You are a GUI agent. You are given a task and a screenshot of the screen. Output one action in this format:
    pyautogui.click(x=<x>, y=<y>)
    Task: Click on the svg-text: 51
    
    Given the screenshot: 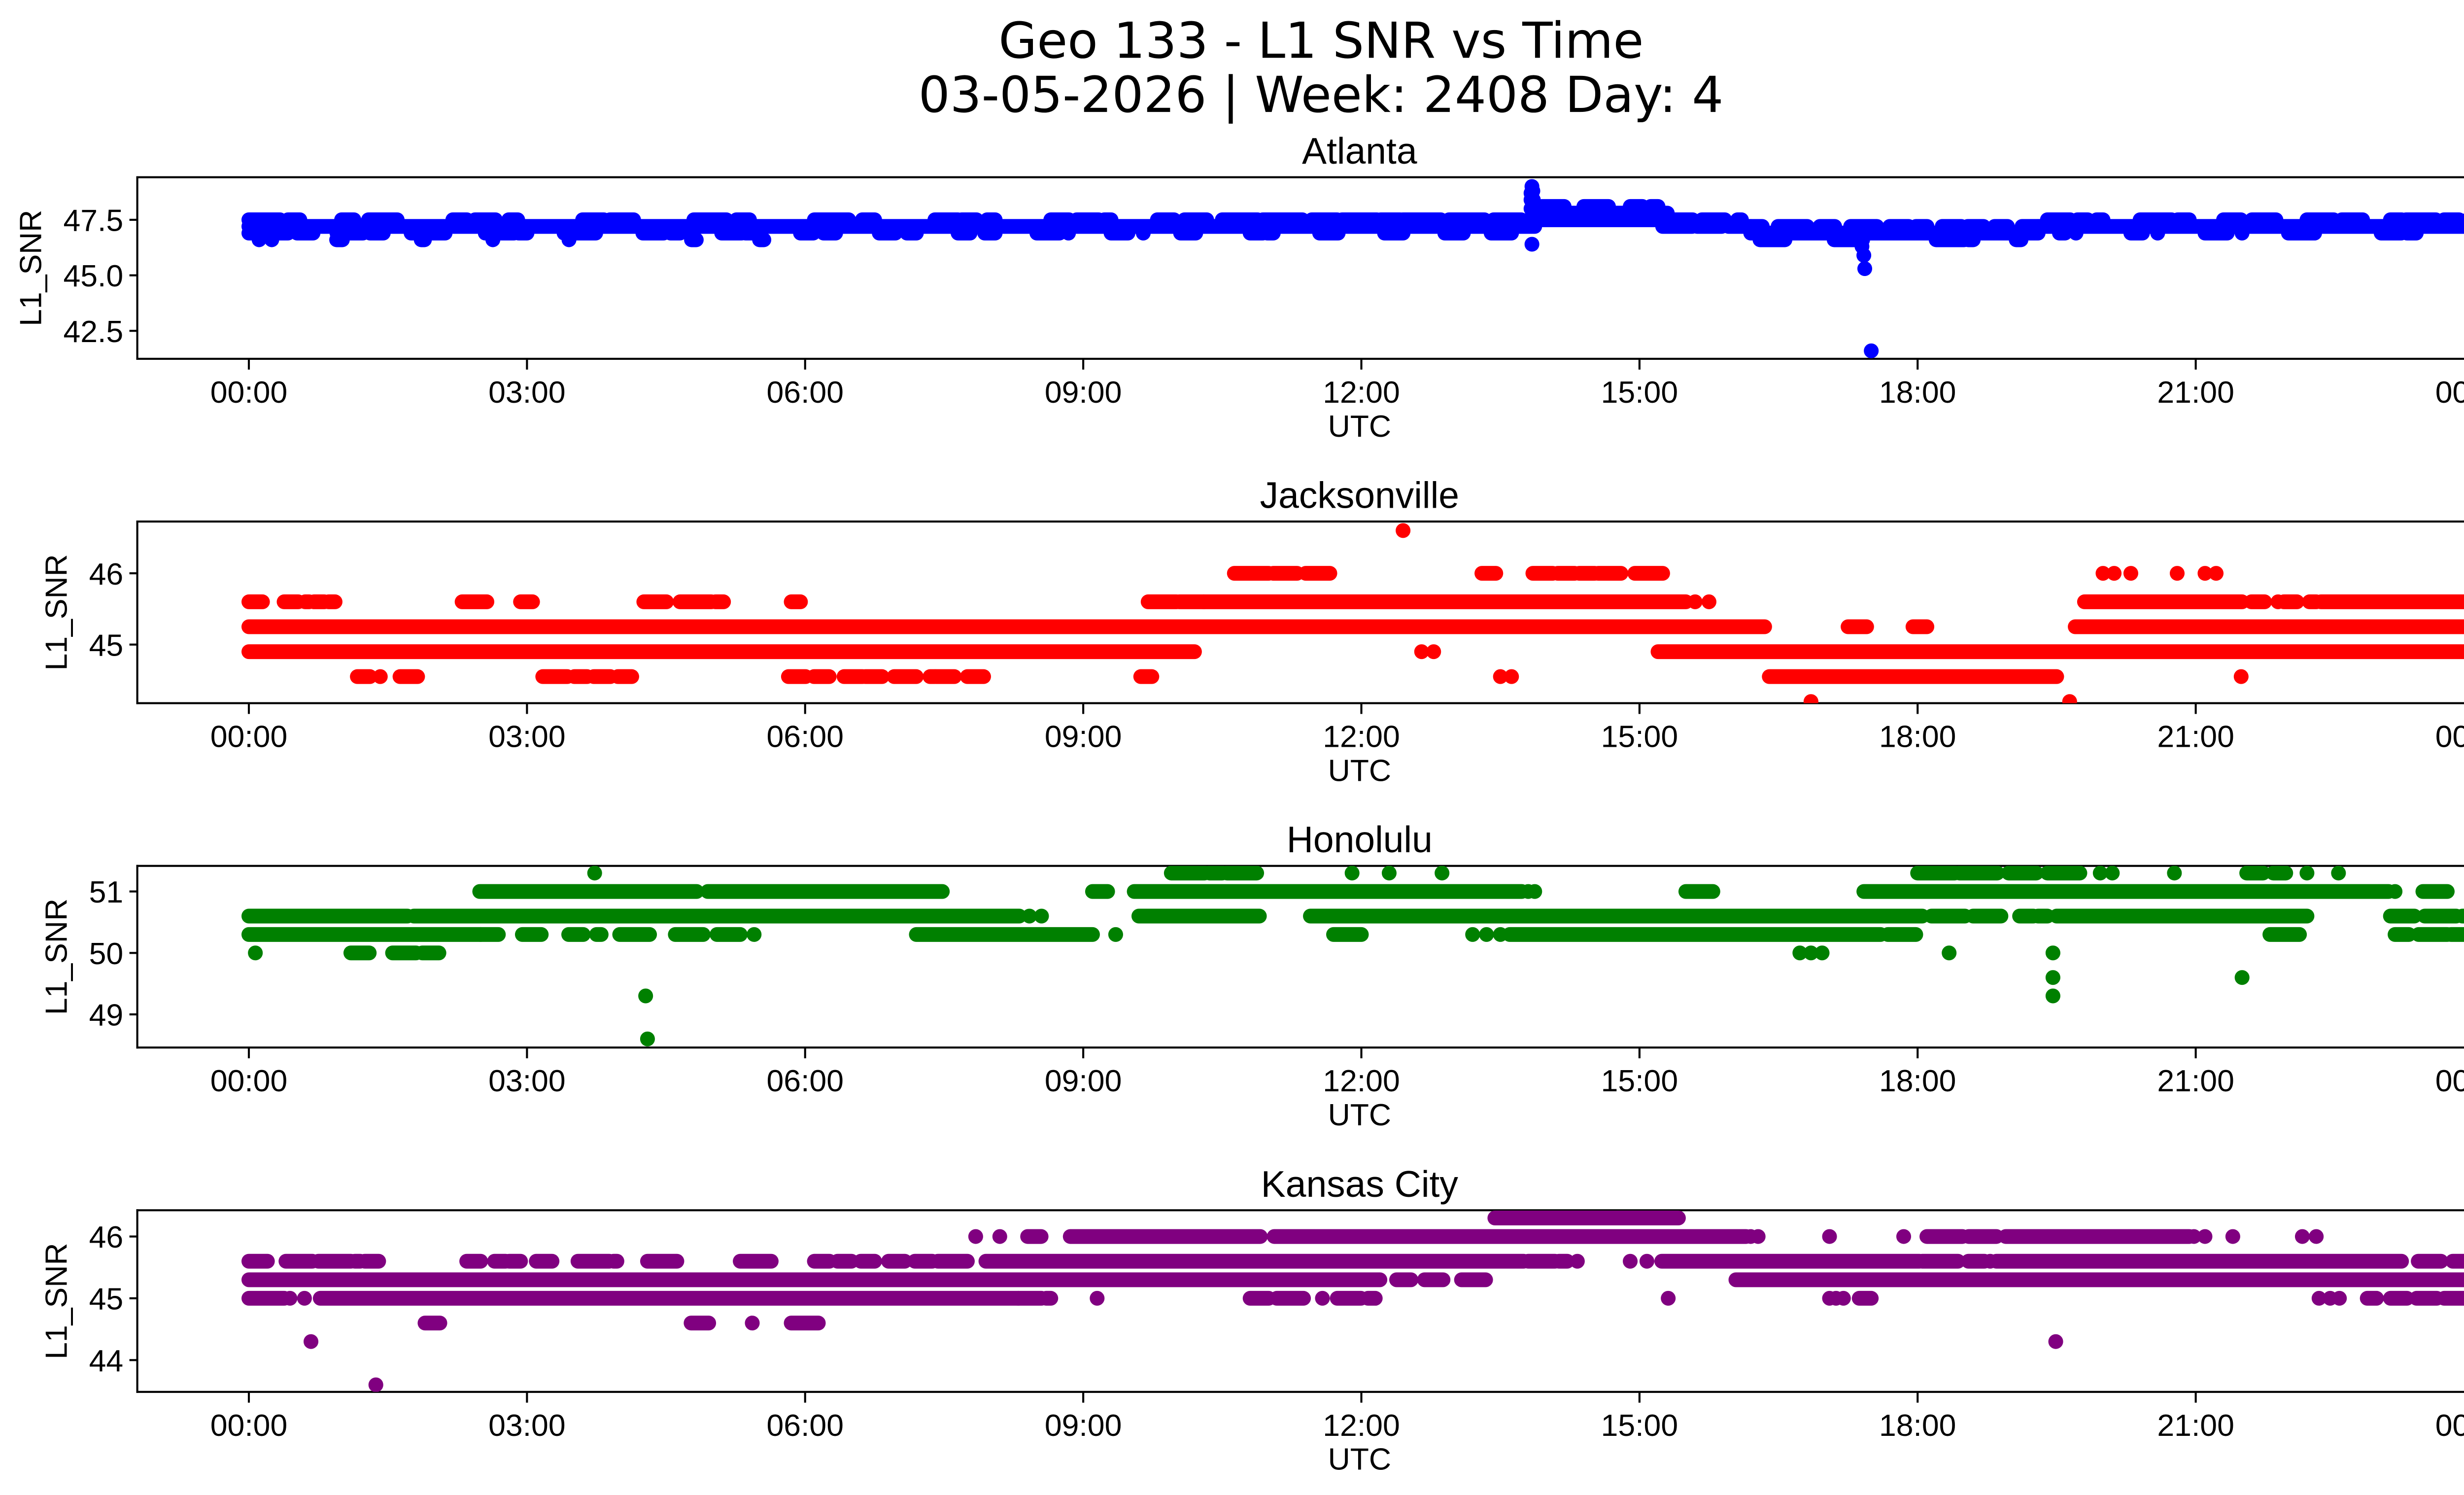 What is the action you would take?
    pyautogui.click(x=106, y=892)
    